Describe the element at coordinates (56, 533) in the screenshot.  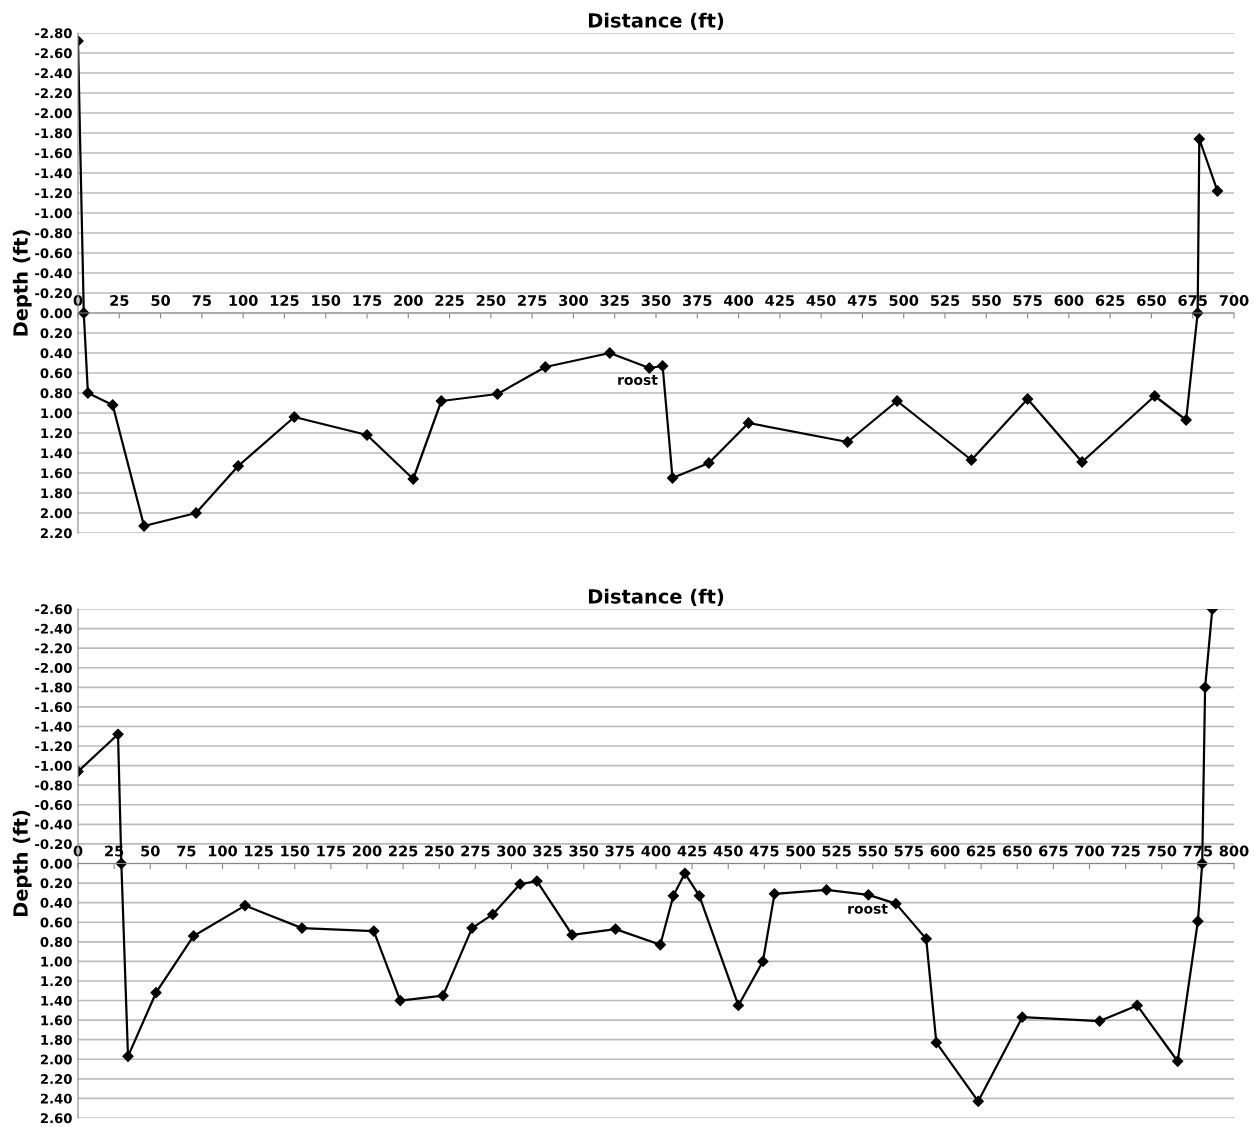
I see `y-tick-label: 2.20` at that location.